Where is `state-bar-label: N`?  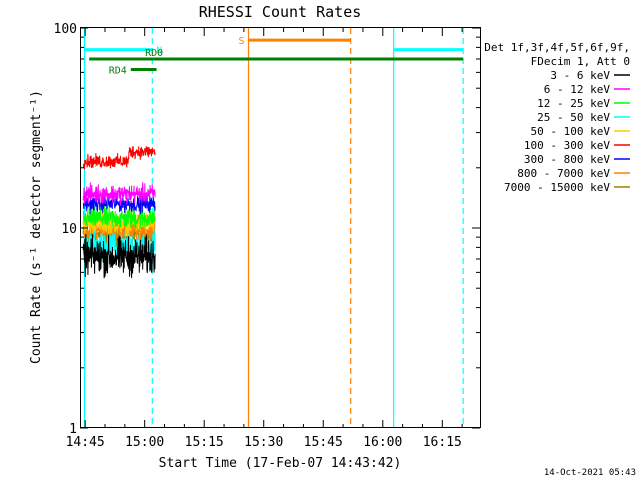
state-bar-label: N is located at coordinates (159, 51).